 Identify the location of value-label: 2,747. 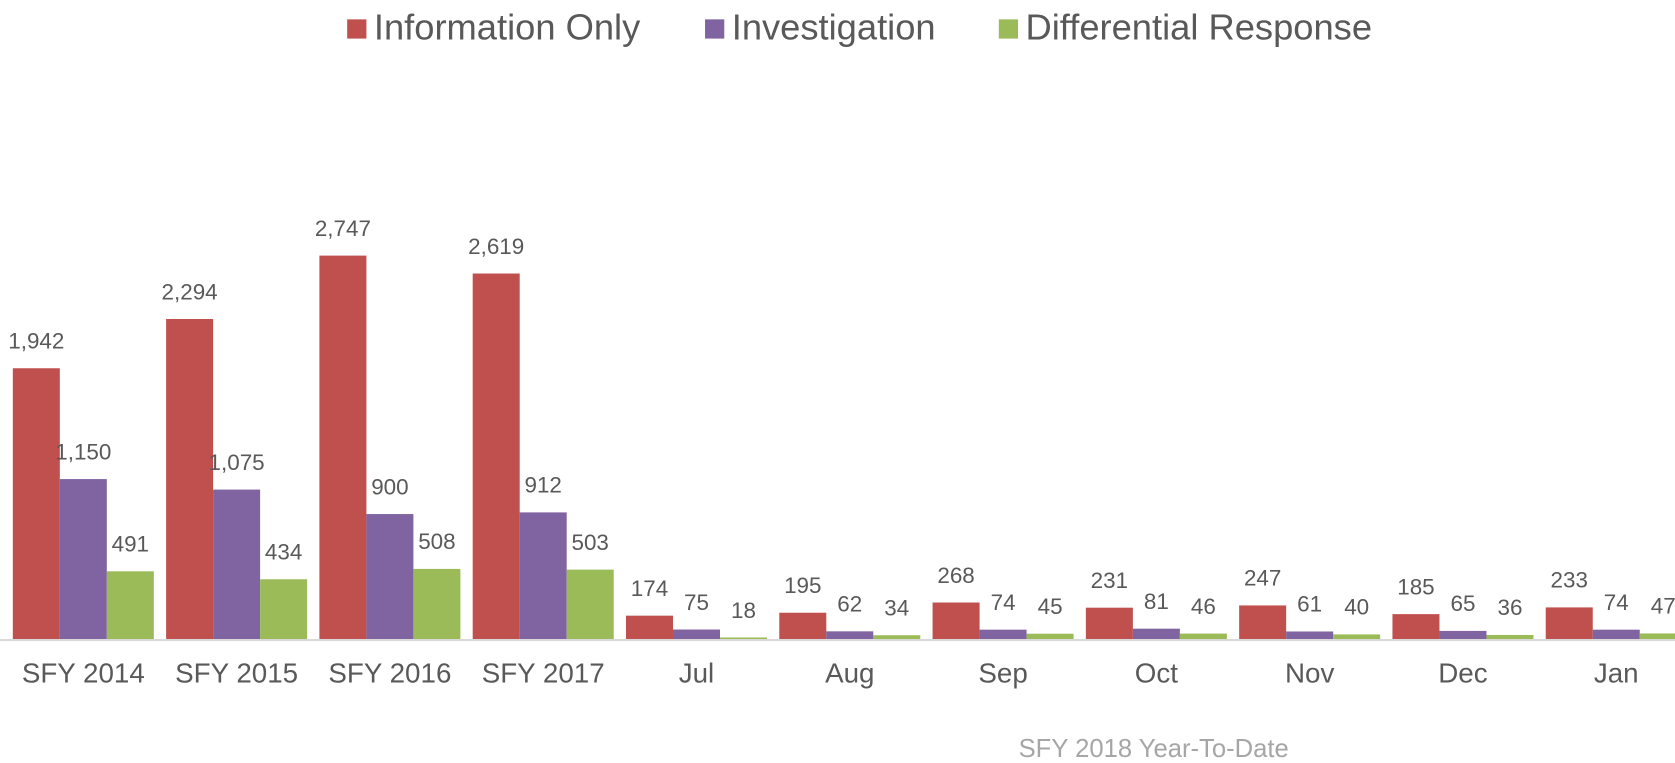
(343, 228).